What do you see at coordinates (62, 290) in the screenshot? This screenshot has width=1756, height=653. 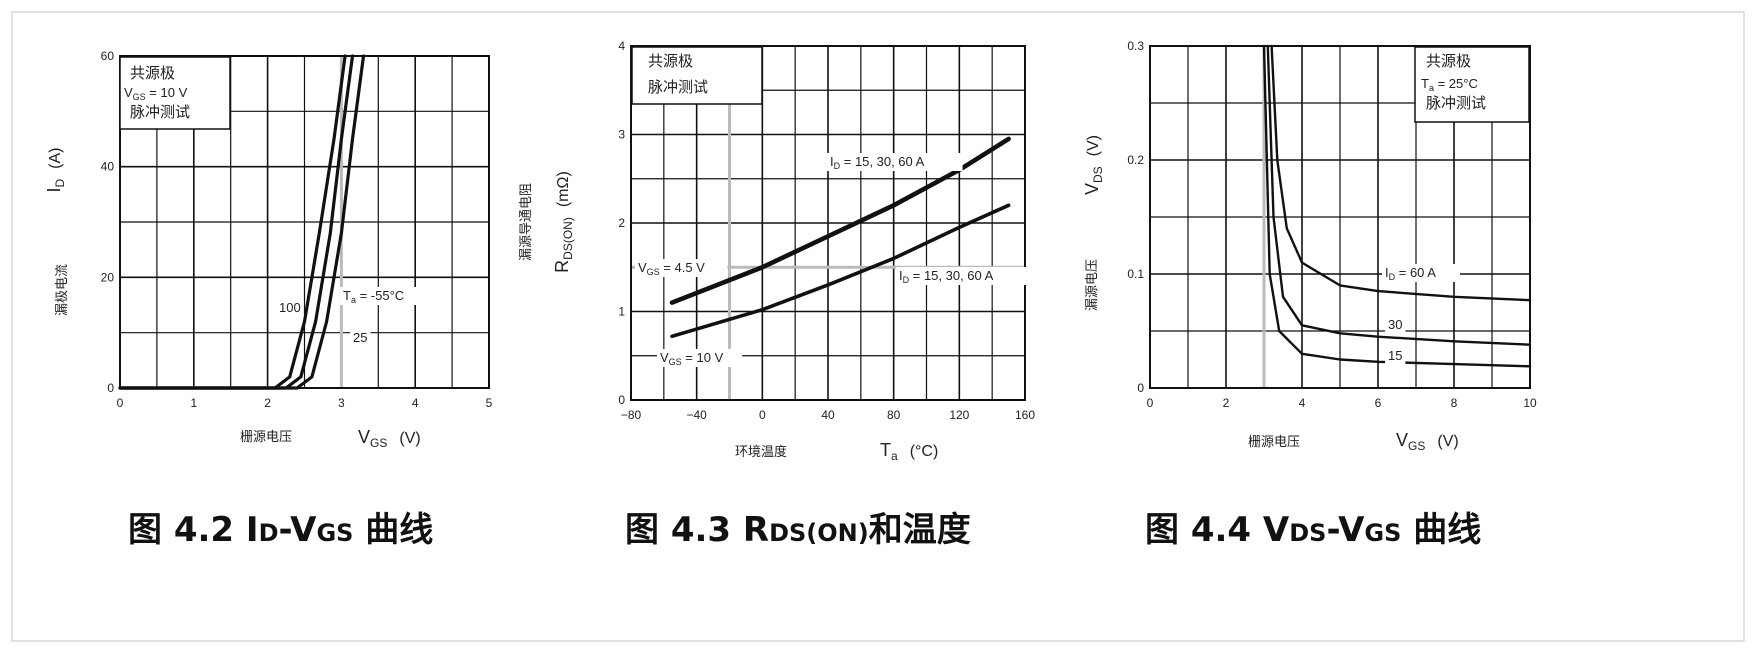 I see `y-axis-title-cn: 漏极电流` at bounding box center [62, 290].